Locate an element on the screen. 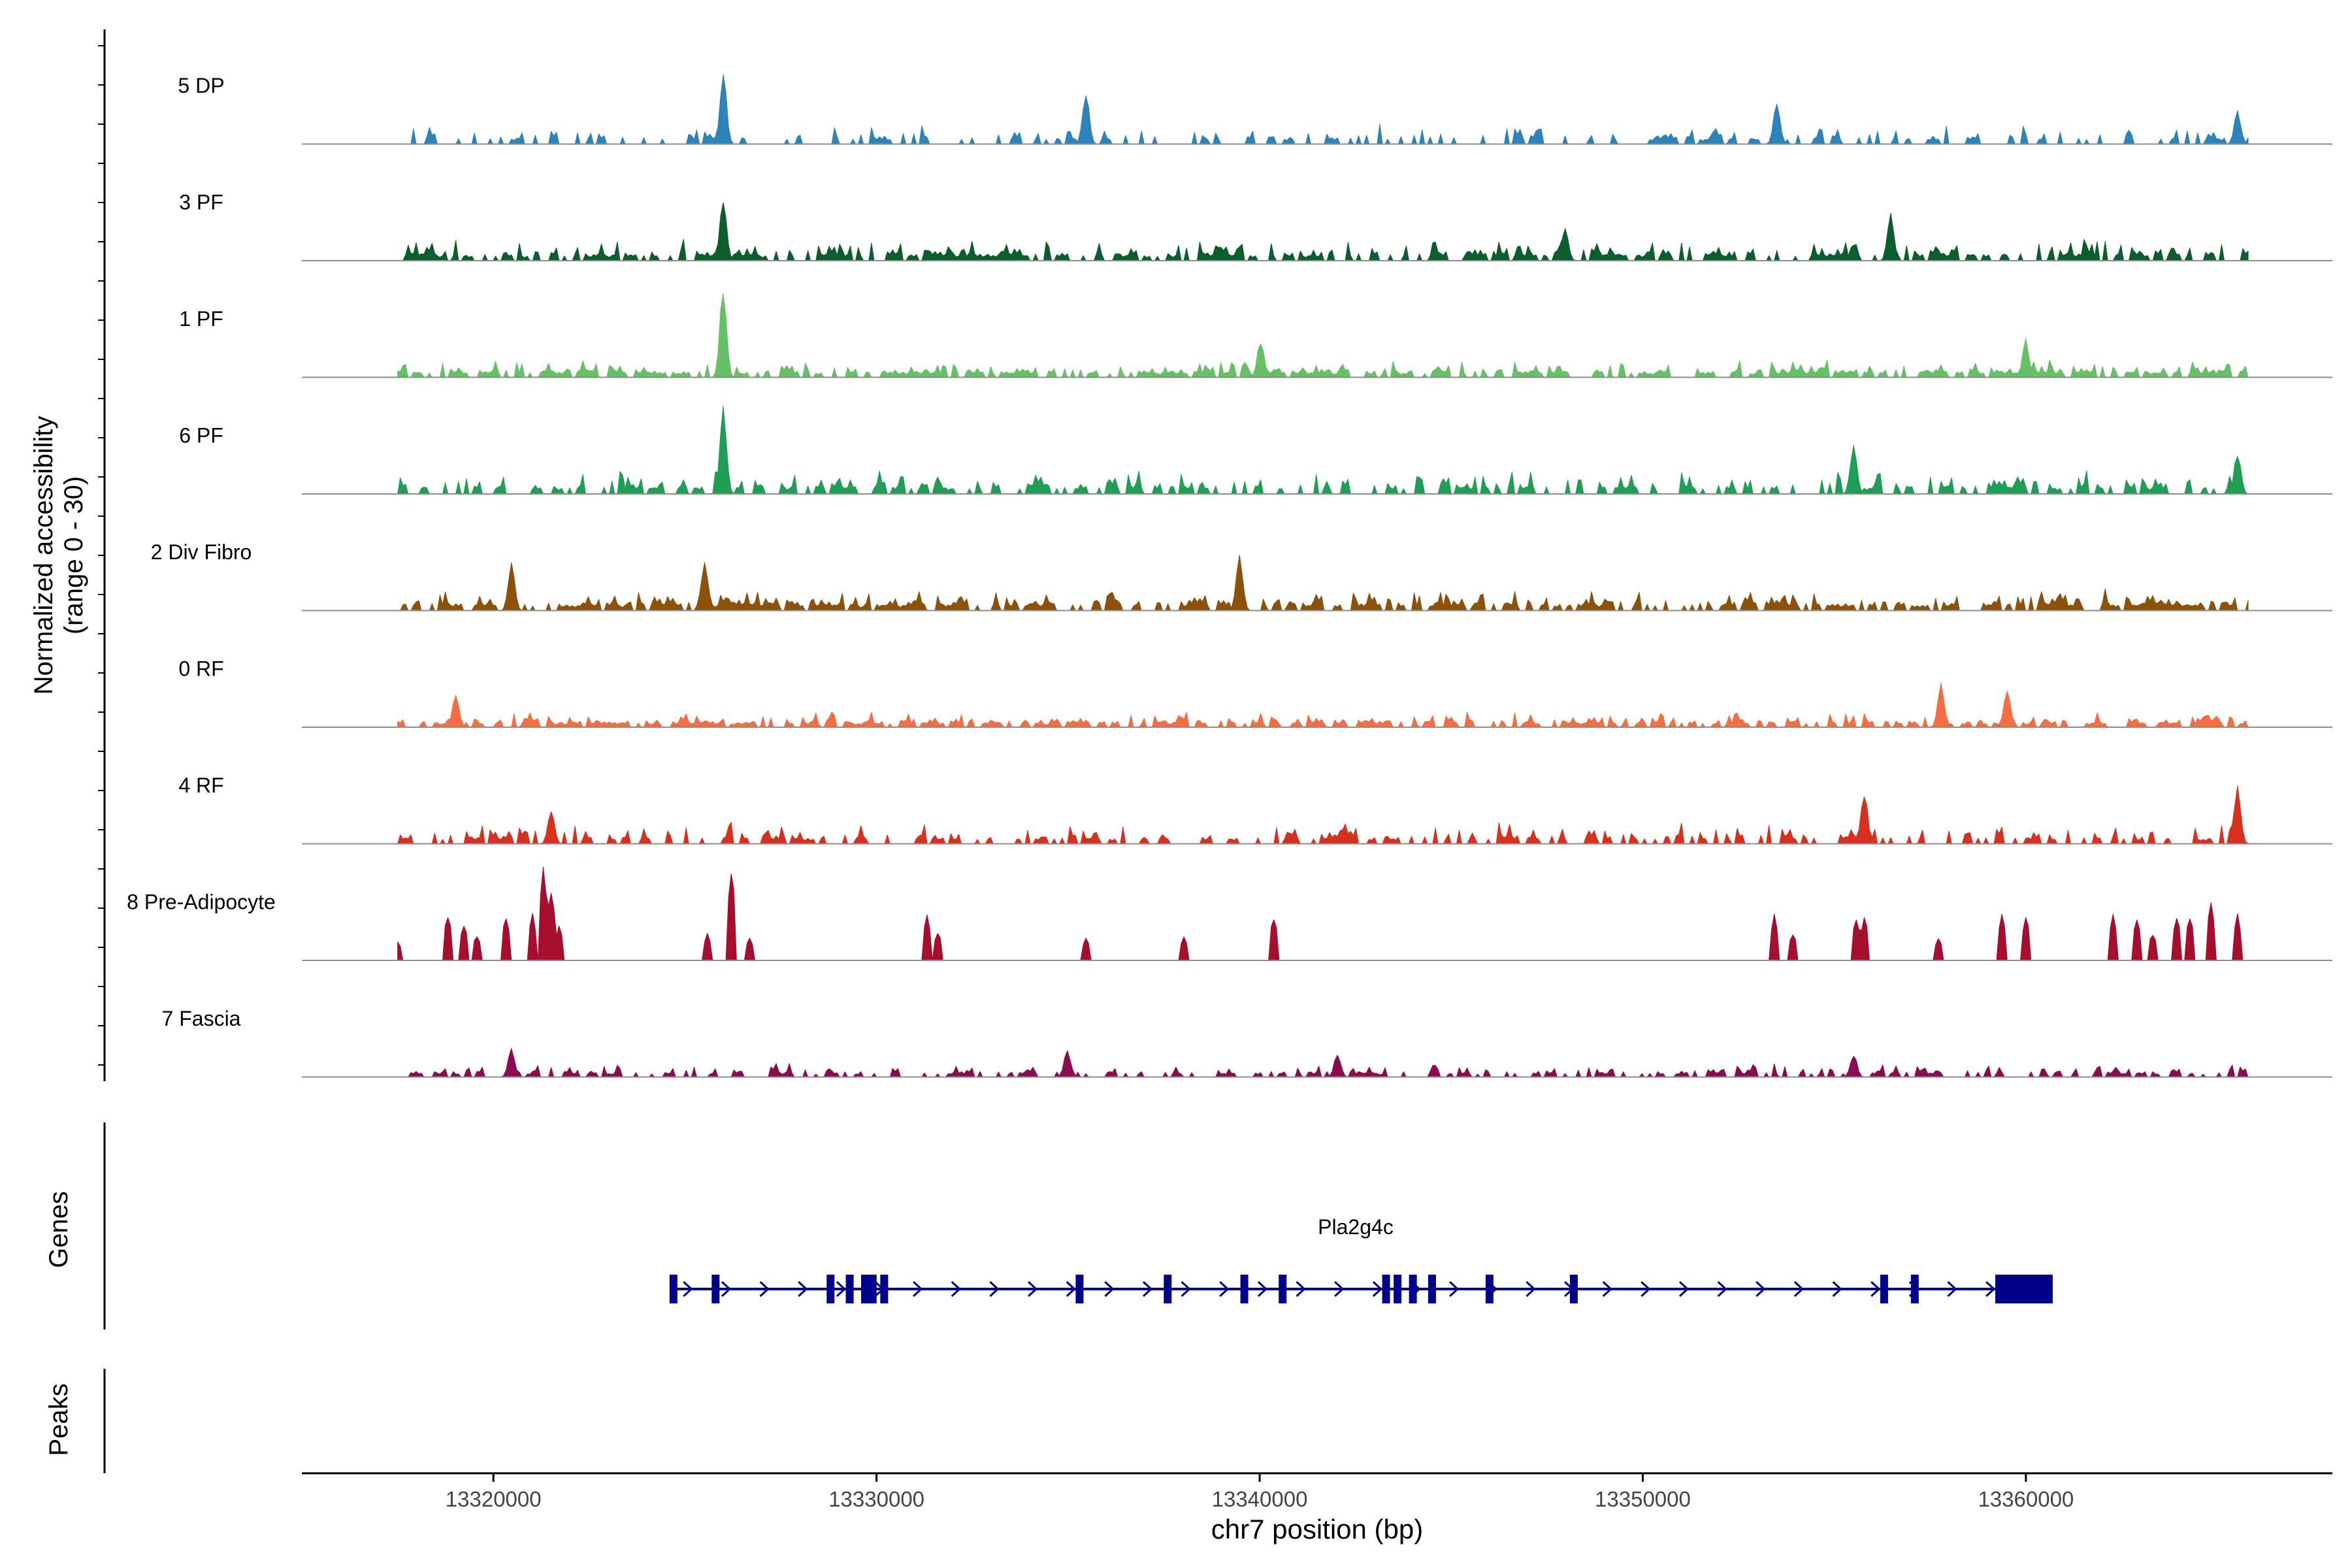 The height and width of the screenshot is (1568, 2352). x-tick-label: 13330000 is located at coordinates (876, 1499).